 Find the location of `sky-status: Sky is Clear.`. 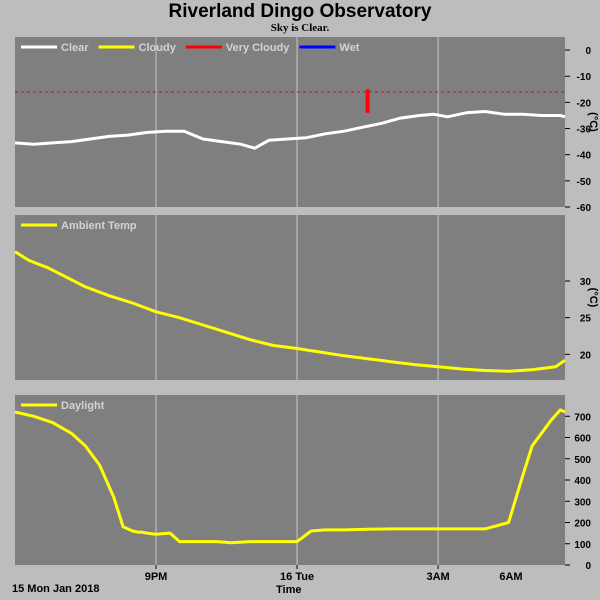

sky-status: Sky is Clear. is located at coordinates (300, 28).